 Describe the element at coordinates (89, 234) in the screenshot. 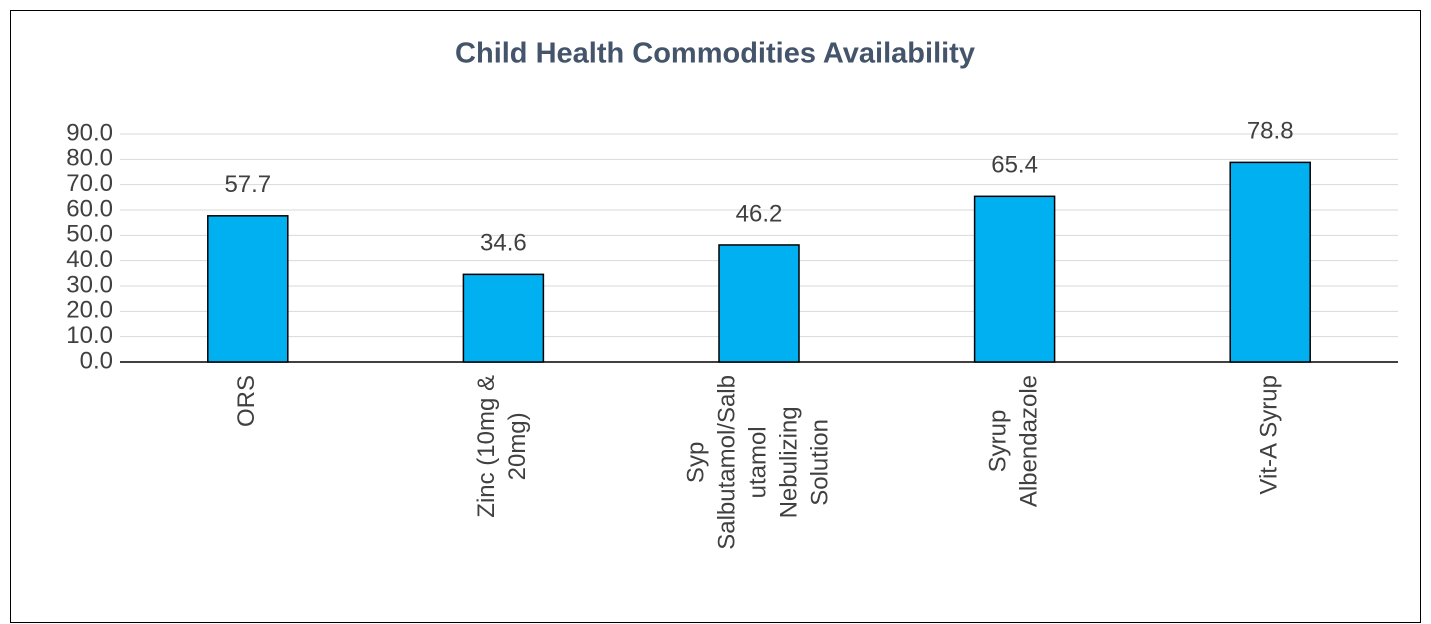

I see `y-tick-label: 50.0` at that location.